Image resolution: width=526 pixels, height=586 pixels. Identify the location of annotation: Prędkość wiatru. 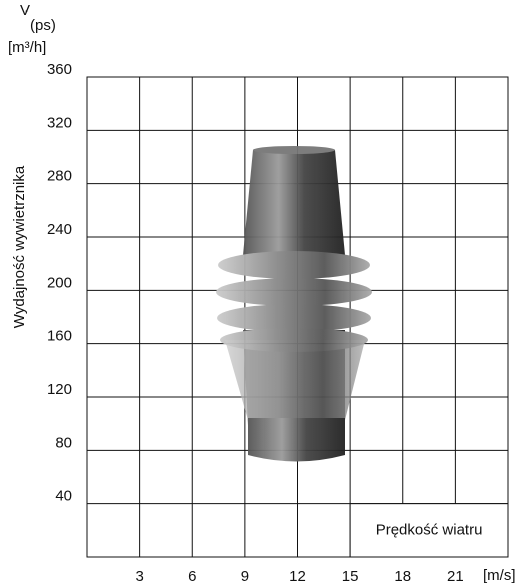
(429, 529).